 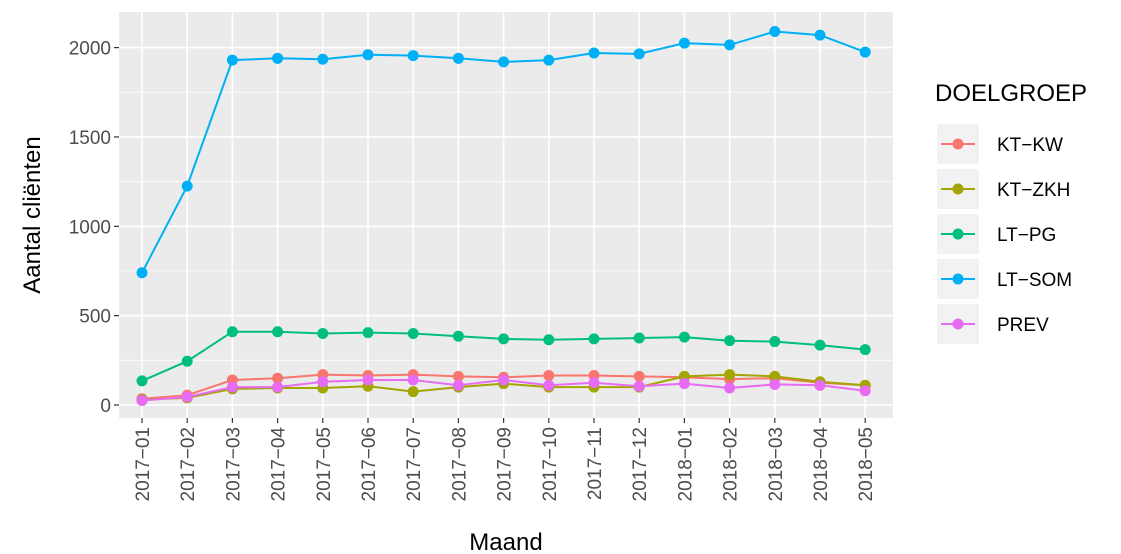 What do you see at coordinates (324, 464) in the screenshot?
I see `x-tick-label: 2017−05` at bounding box center [324, 464].